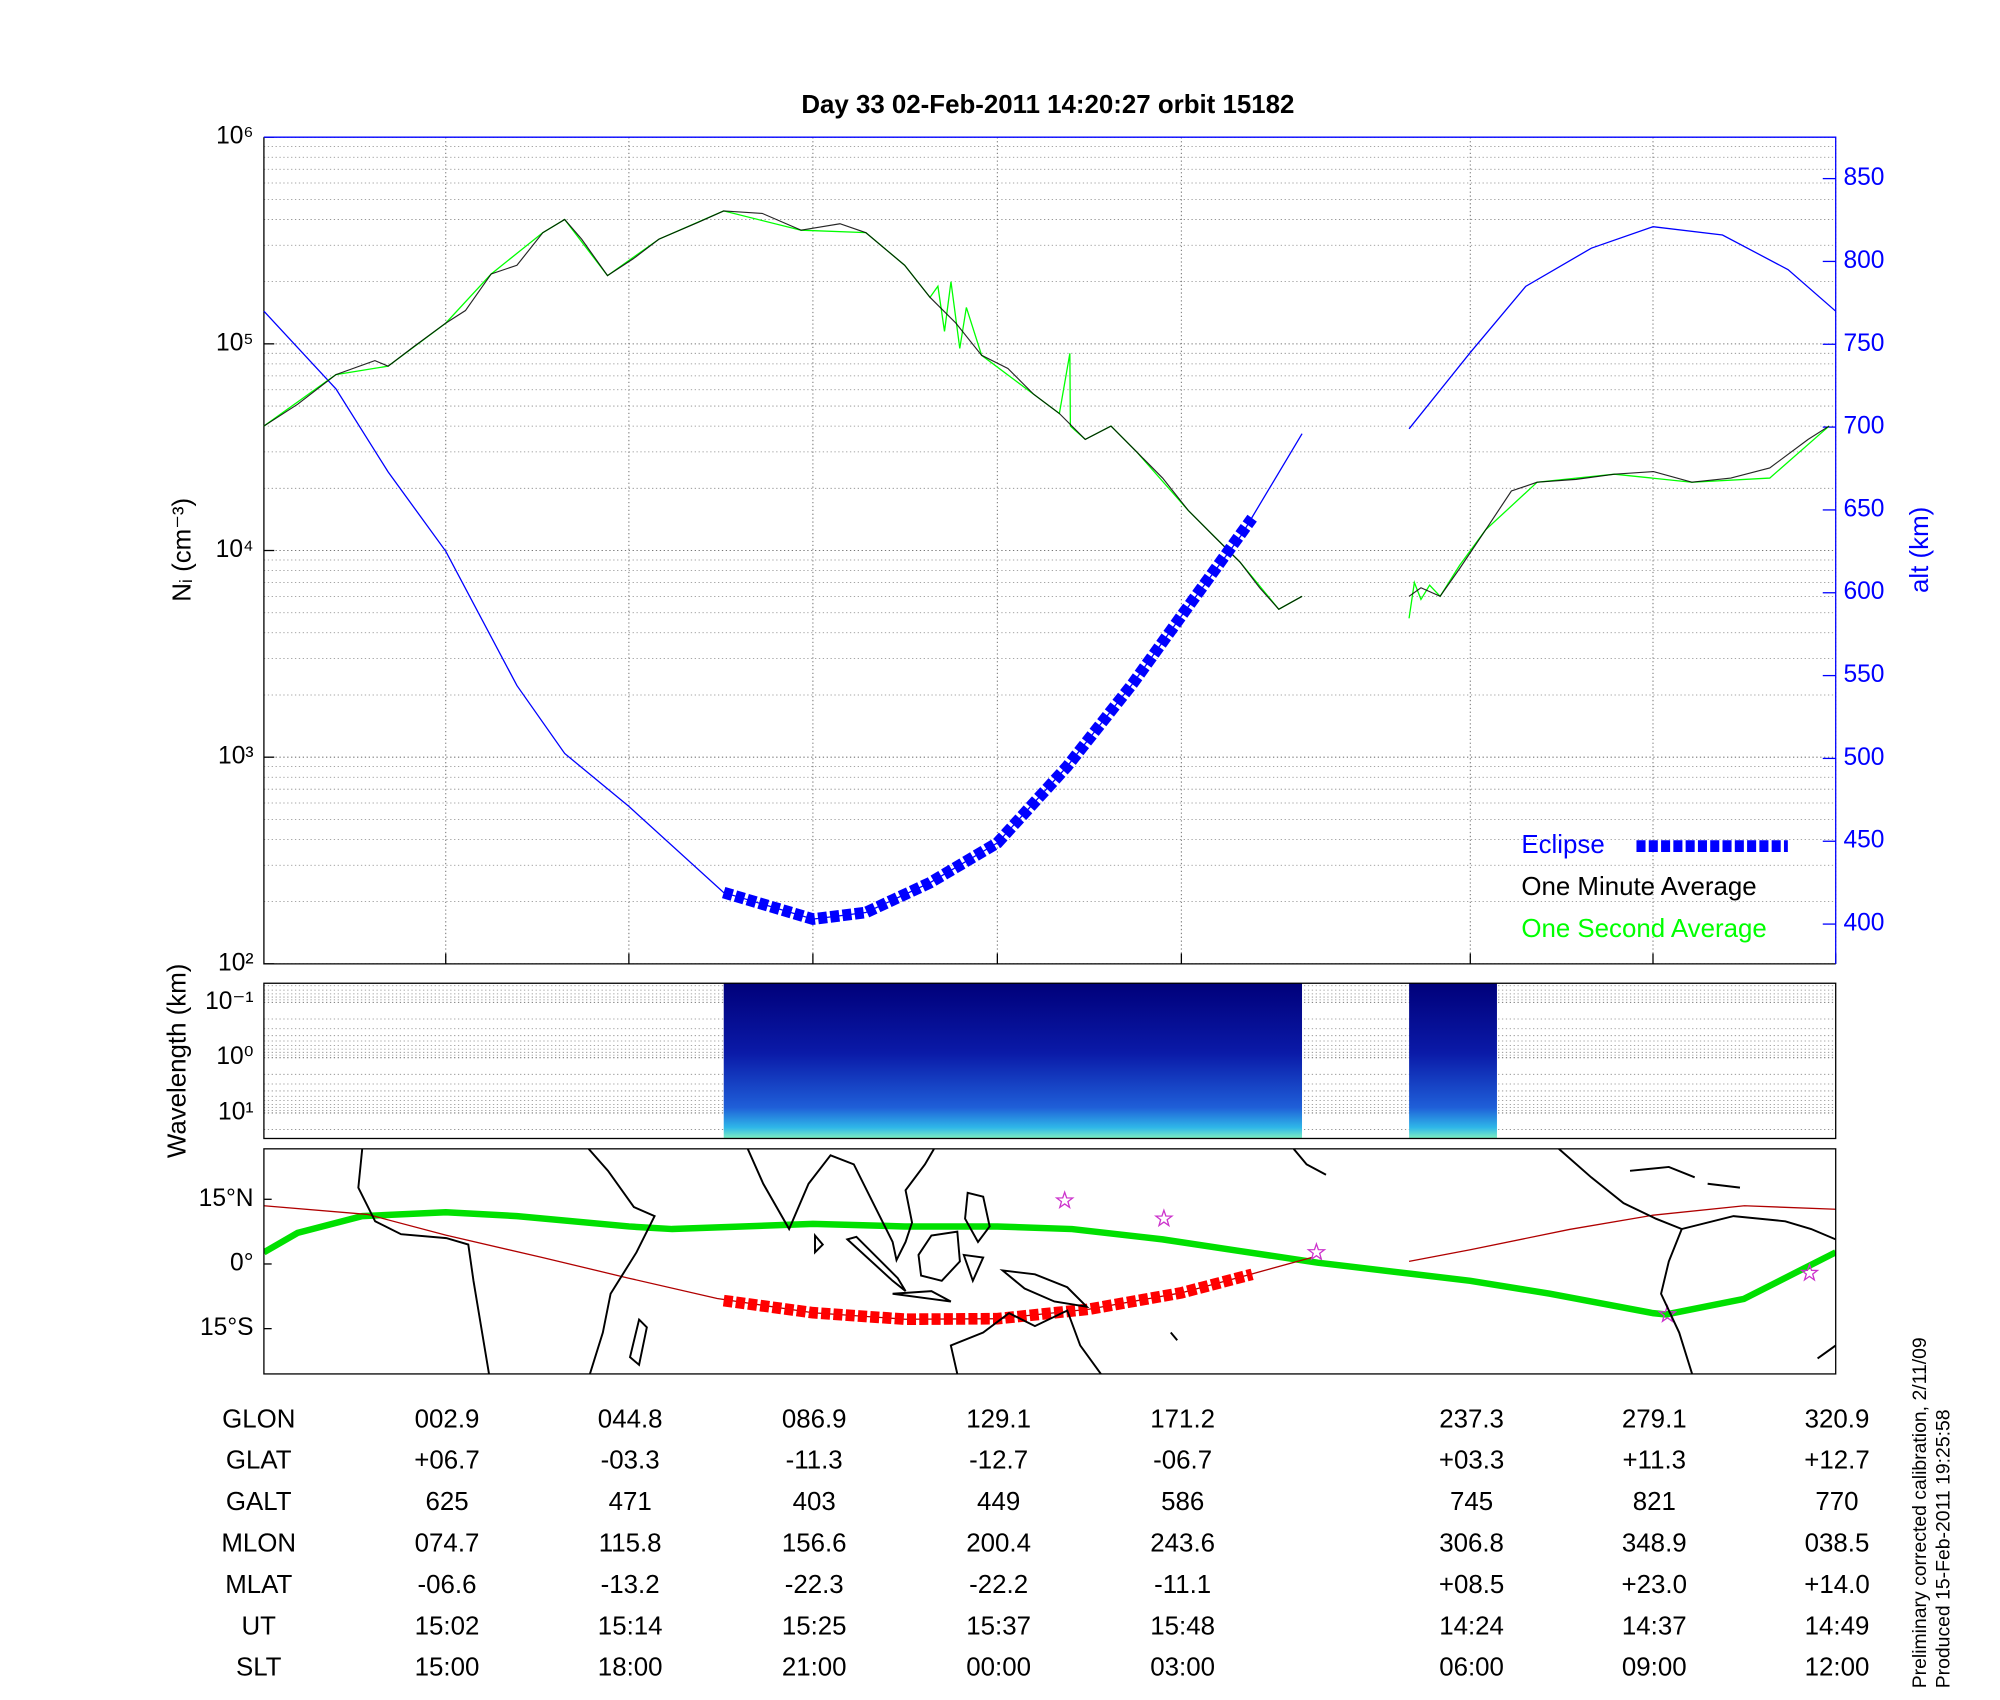  I want to click on y2-tick-label: 450, so click(1863, 840).